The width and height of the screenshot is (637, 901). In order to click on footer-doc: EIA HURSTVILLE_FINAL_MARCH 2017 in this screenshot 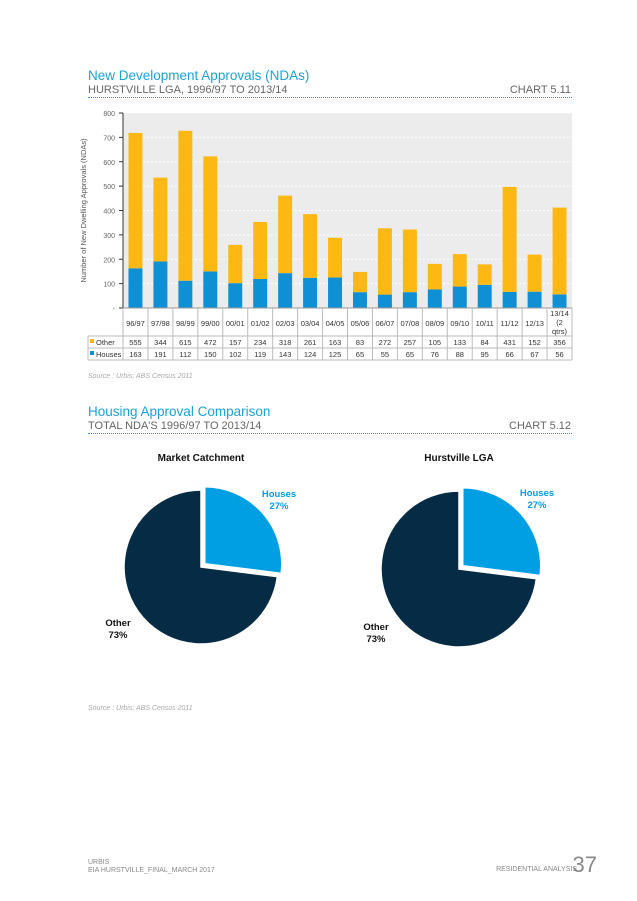, I will do `click(151, 870)`.